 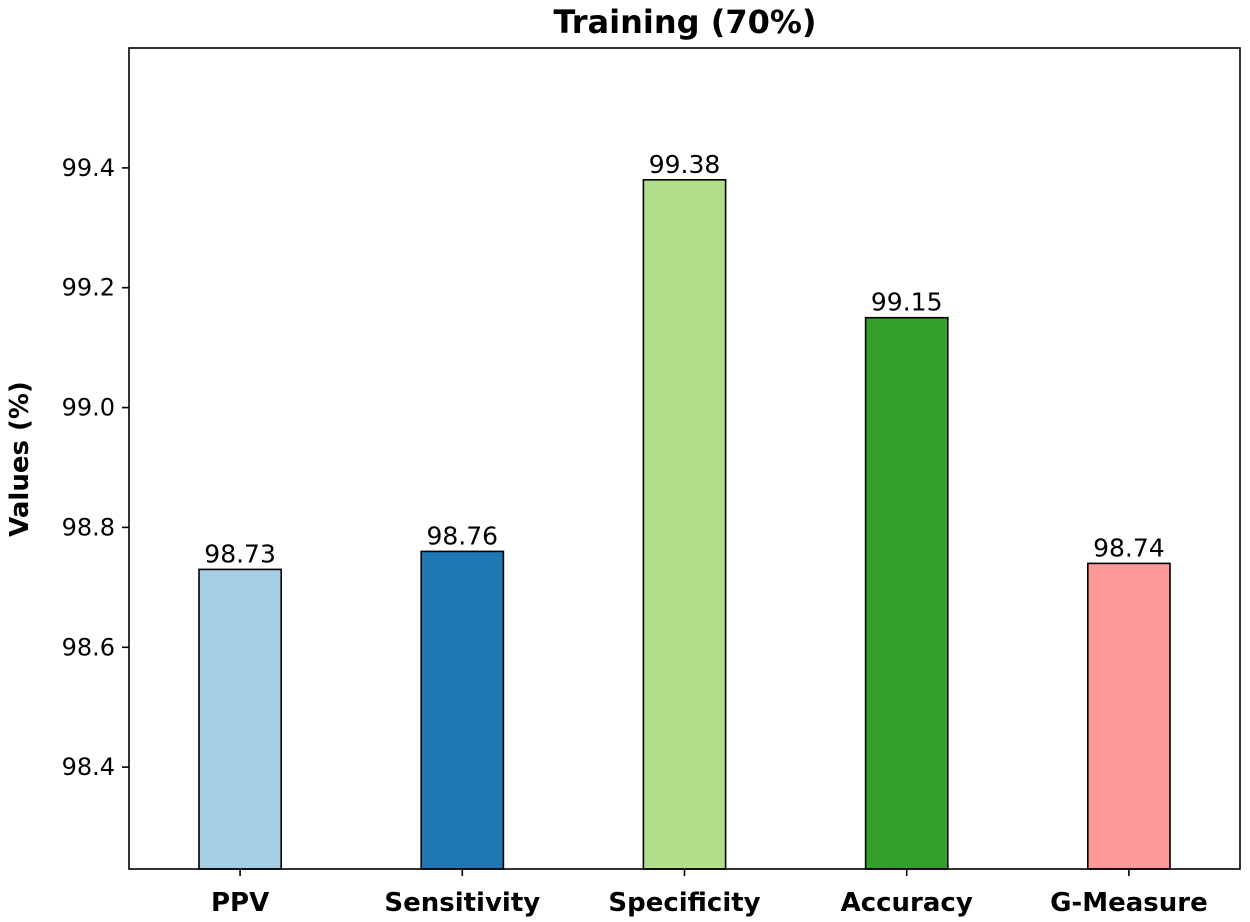 What do you see at coordinates (240, 903) in the screenshot?
I see `x-tick-label: PPV` at bounding box center [240, 903].